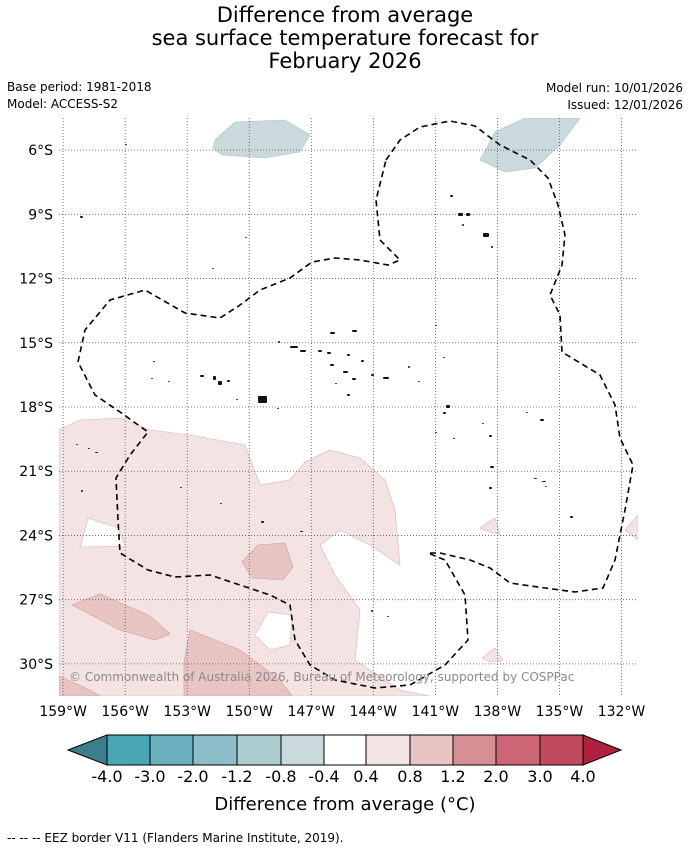 This screenshot has width=690, height=850. Describe the element at coordinates (36, 665) in the screenshot. I see `latitude-tick-label: 30°S` at that location.